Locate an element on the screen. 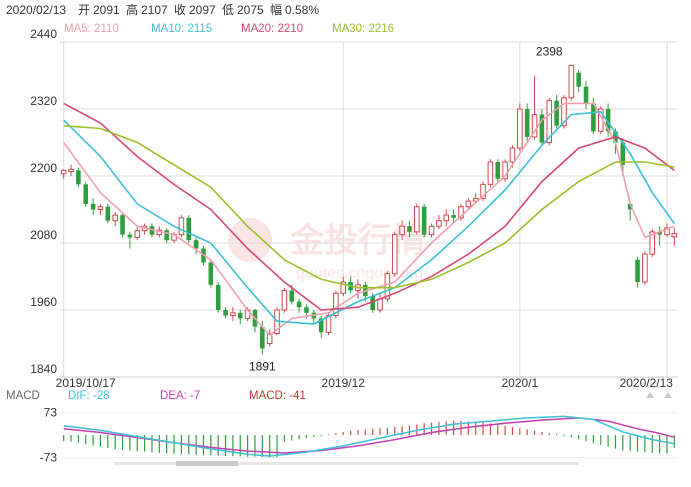  scrollbar is located at coordinates (346, 463).